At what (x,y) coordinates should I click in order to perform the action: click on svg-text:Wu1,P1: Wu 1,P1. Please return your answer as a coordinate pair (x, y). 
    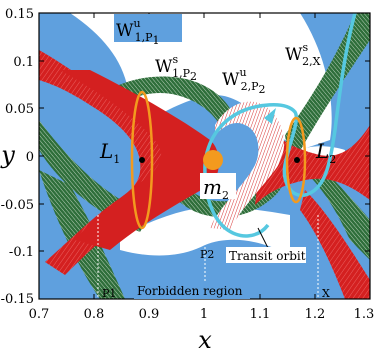
    Looking at the image, I should click on (137, 32).